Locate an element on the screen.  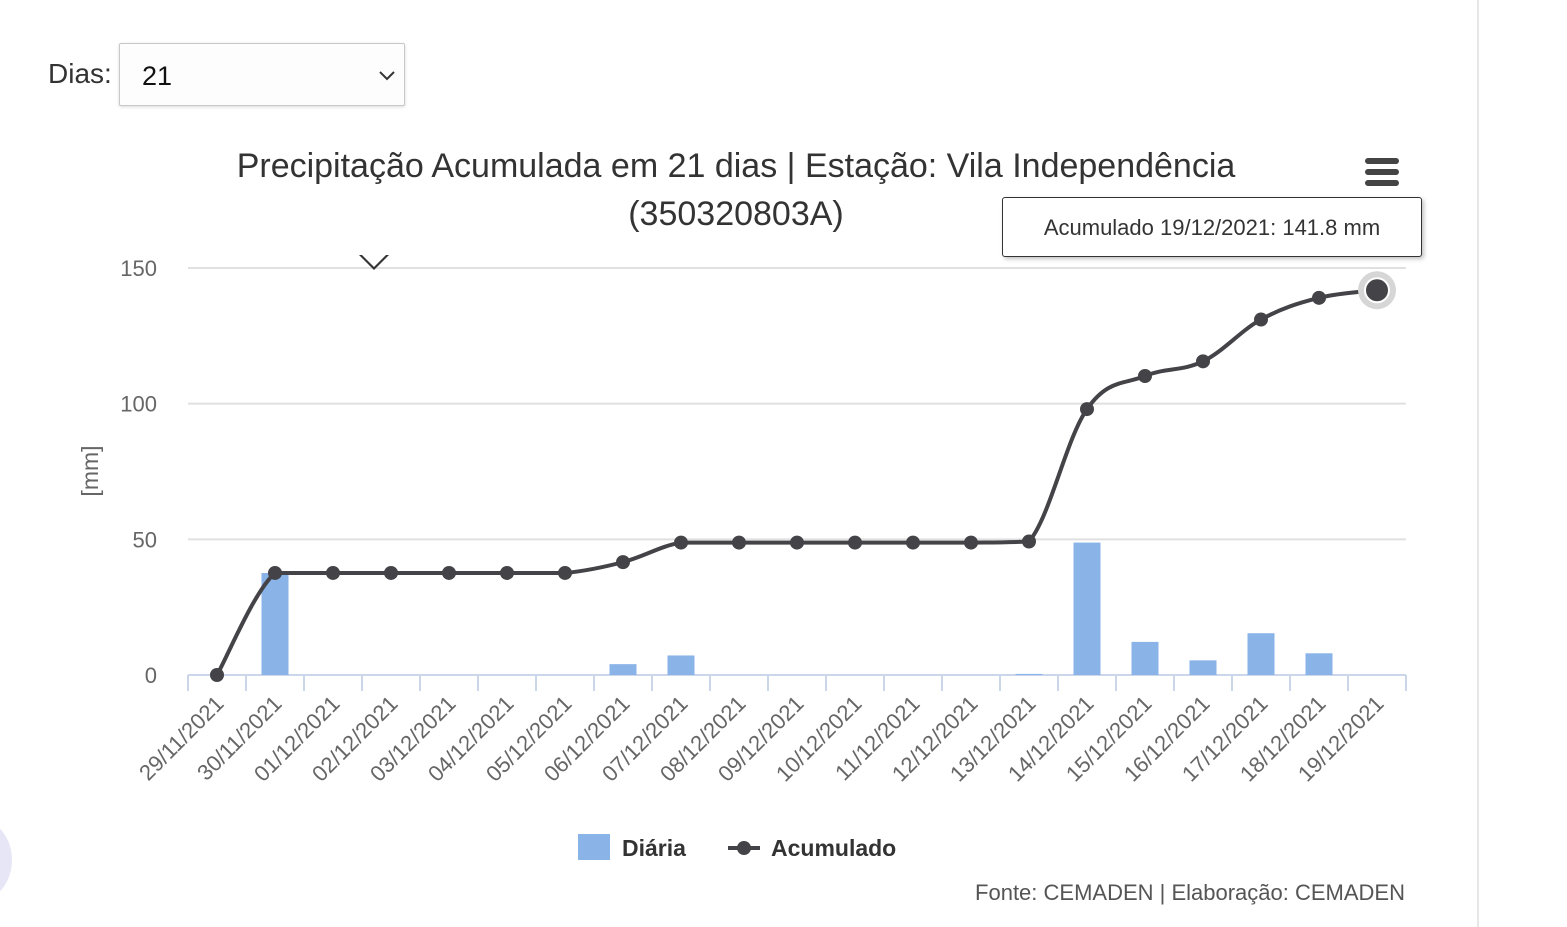
y-axis-ticks: 0 50 100 150 is located at coordinates (138, 472).